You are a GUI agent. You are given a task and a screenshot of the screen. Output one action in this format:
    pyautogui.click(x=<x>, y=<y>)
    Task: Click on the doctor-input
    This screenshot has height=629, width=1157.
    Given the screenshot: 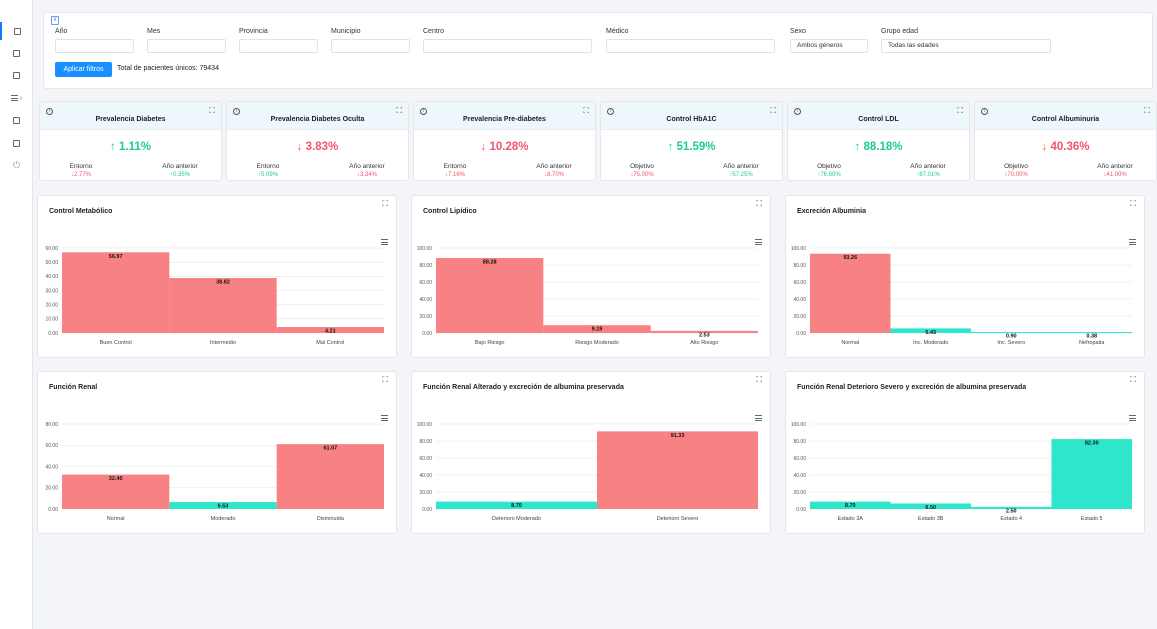 What is the action you would take?
    pyautogui.click(x=690, y=46)
    